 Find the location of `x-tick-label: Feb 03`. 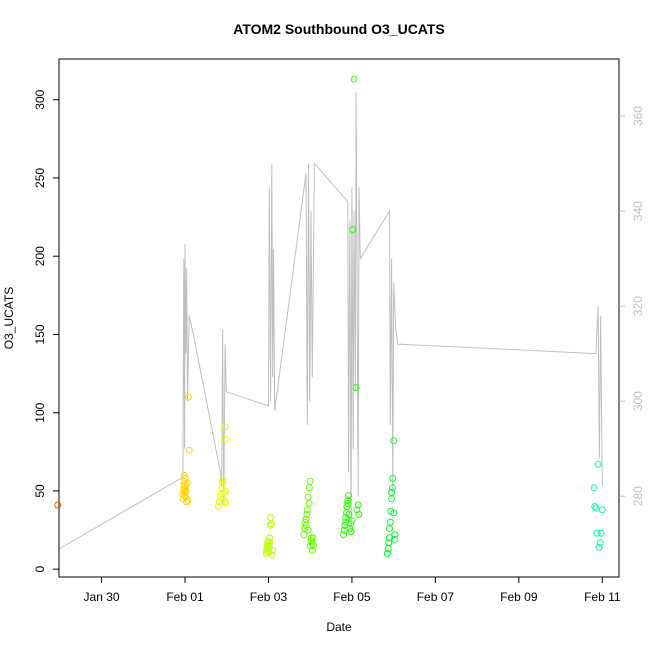

x-tick-label: Feb 03 is located at coordinates (269, 597).